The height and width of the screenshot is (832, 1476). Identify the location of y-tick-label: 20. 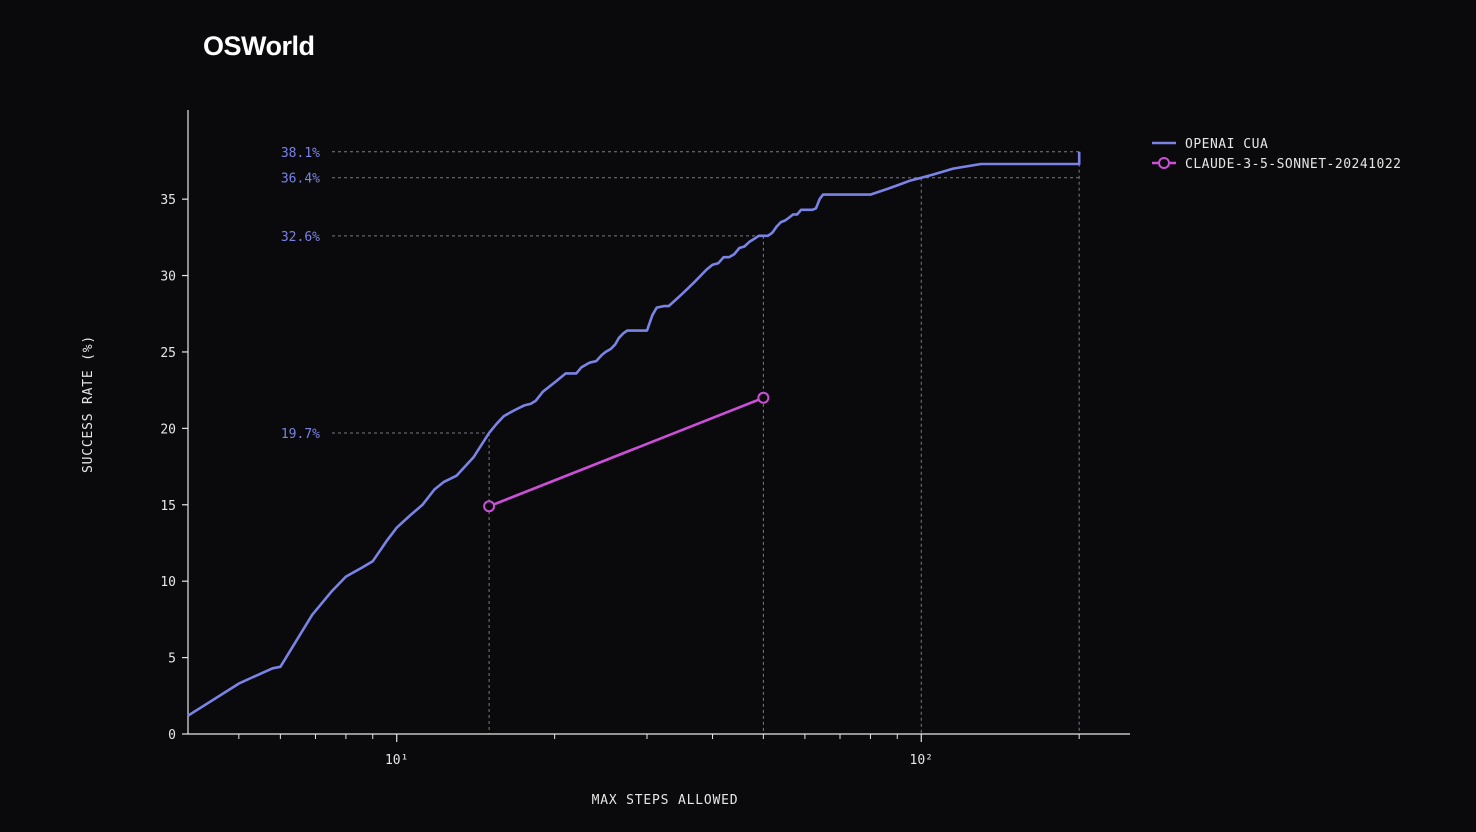
(168, 429).